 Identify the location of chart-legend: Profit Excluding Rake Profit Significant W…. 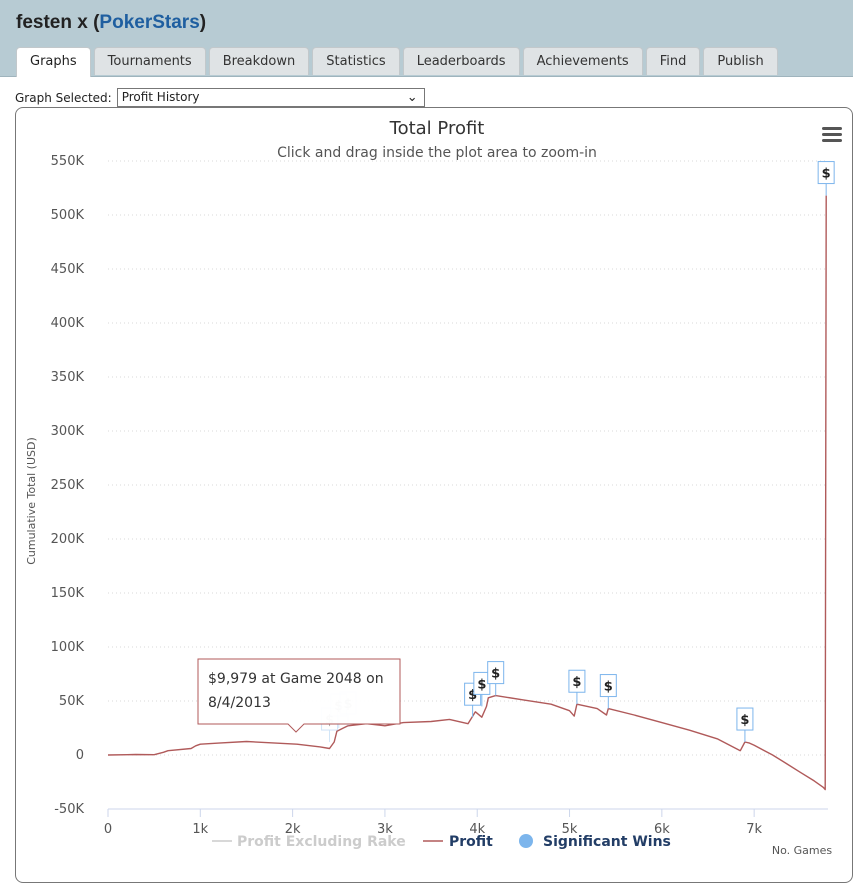
(441, 842).